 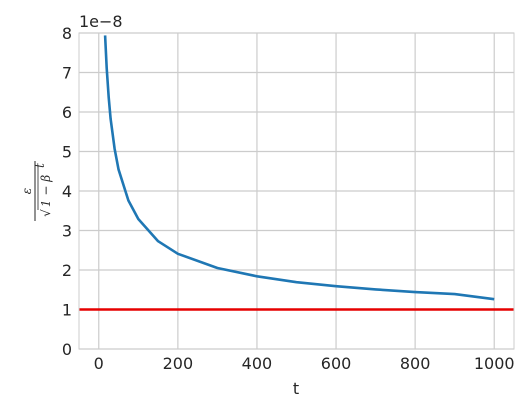 What do you see at coordinates (40, 165) in the screenshot?
I see `y-axis-label-exponent: t` at bounding box center [40, 165].